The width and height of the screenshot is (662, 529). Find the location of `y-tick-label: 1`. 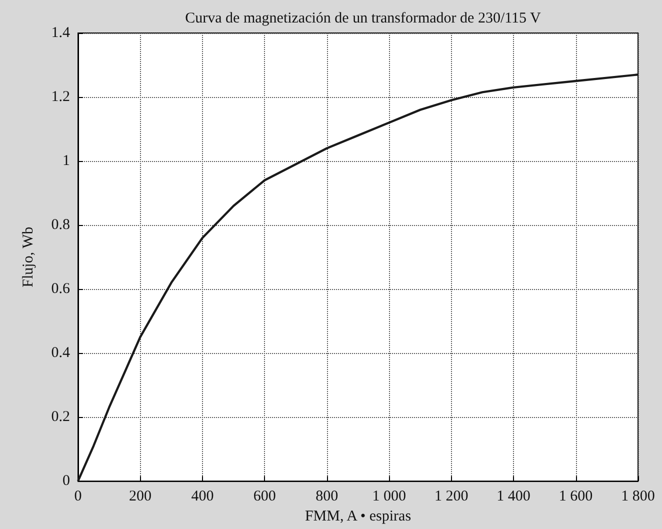

y-tick-label: 1 is located at coordinates (66, 161).